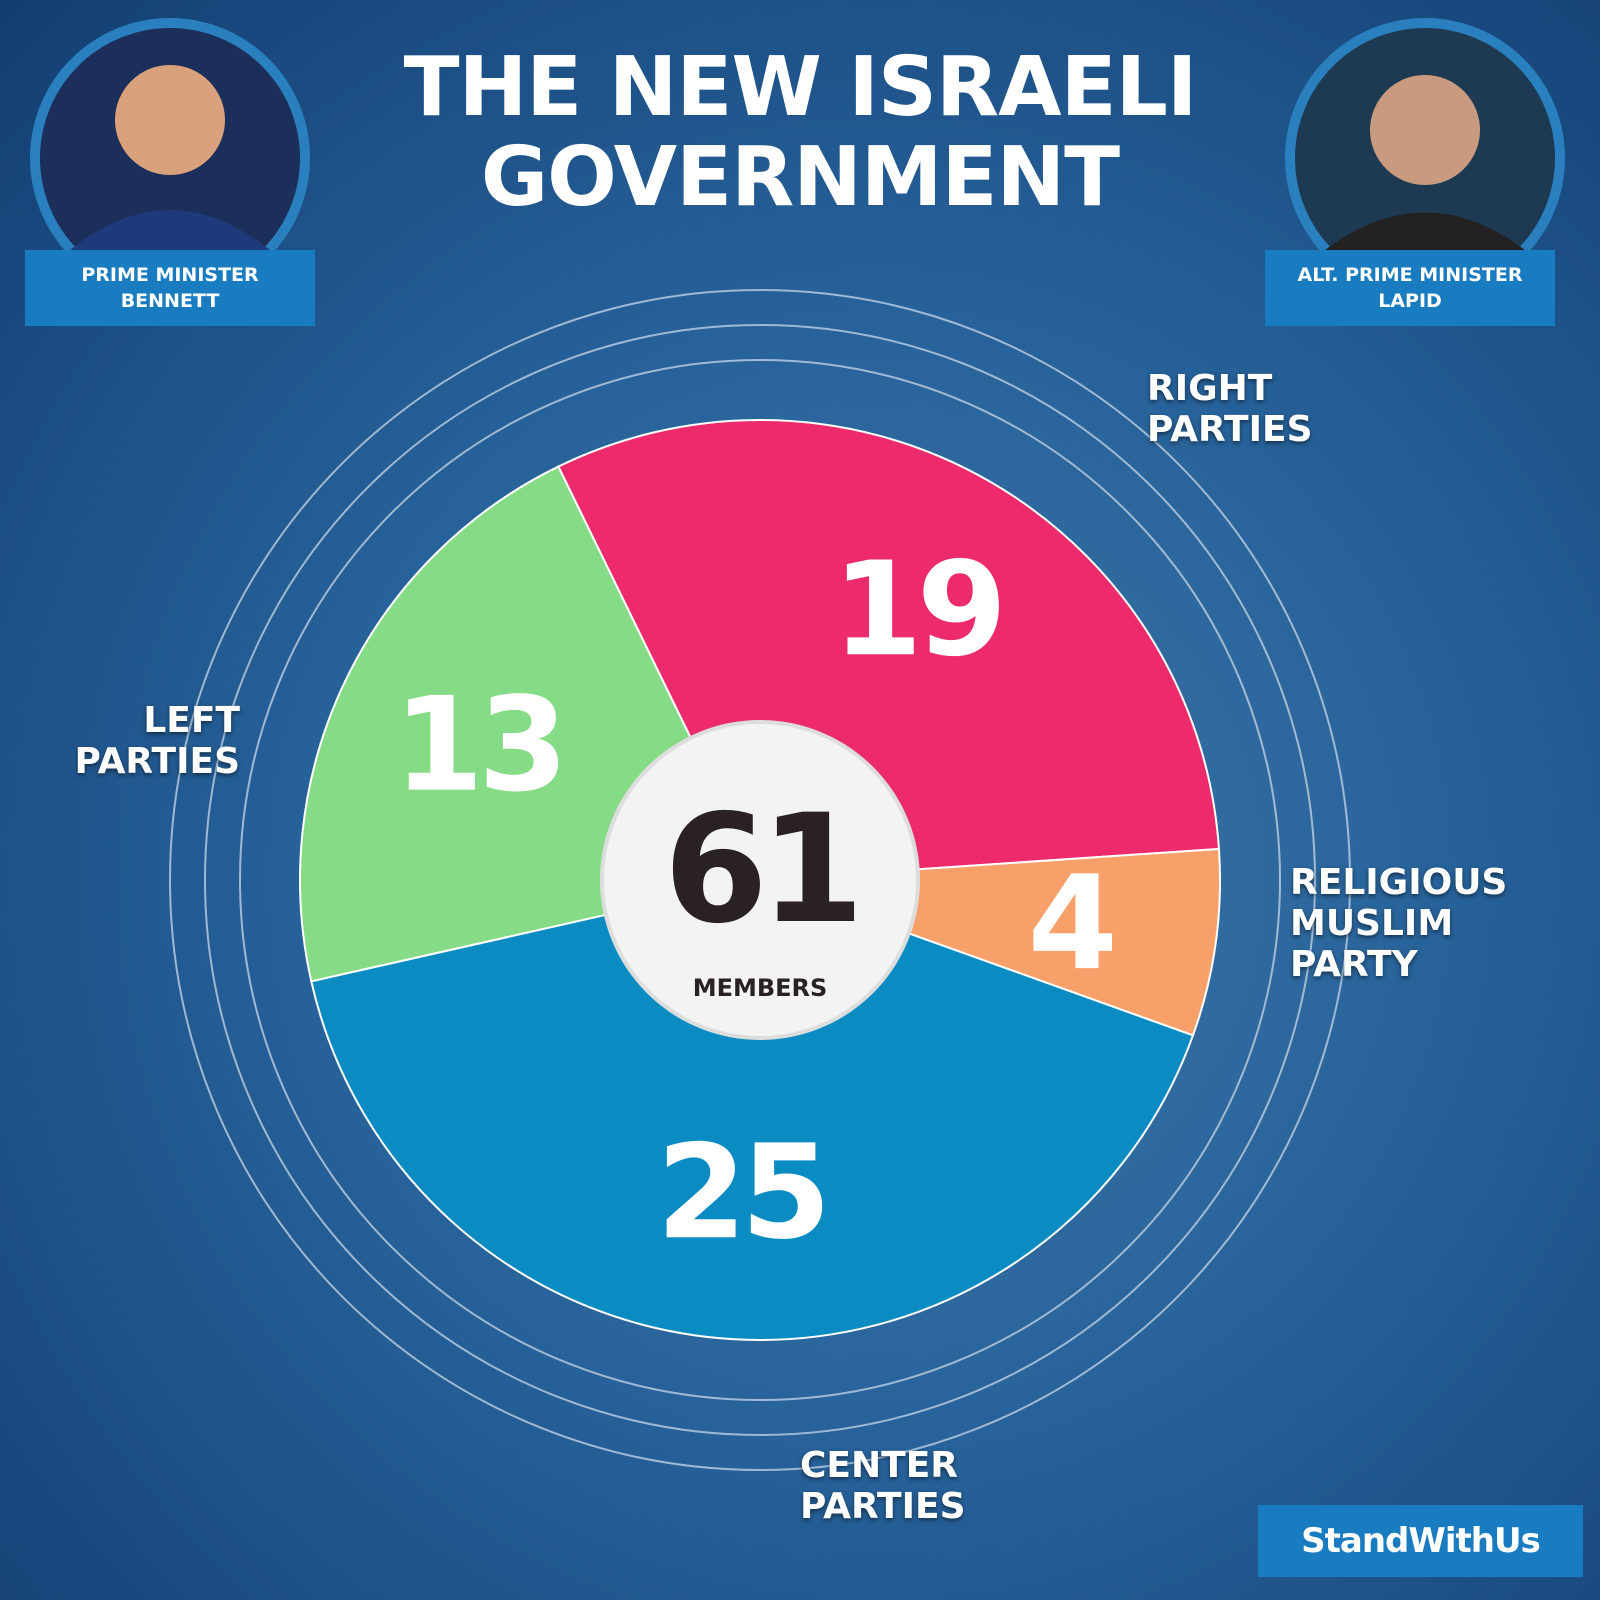 This screenshot has width=1600, height=1600. I want to click on caption: ALT. PRIME MINISTER LAPID, so click(1410, 288).